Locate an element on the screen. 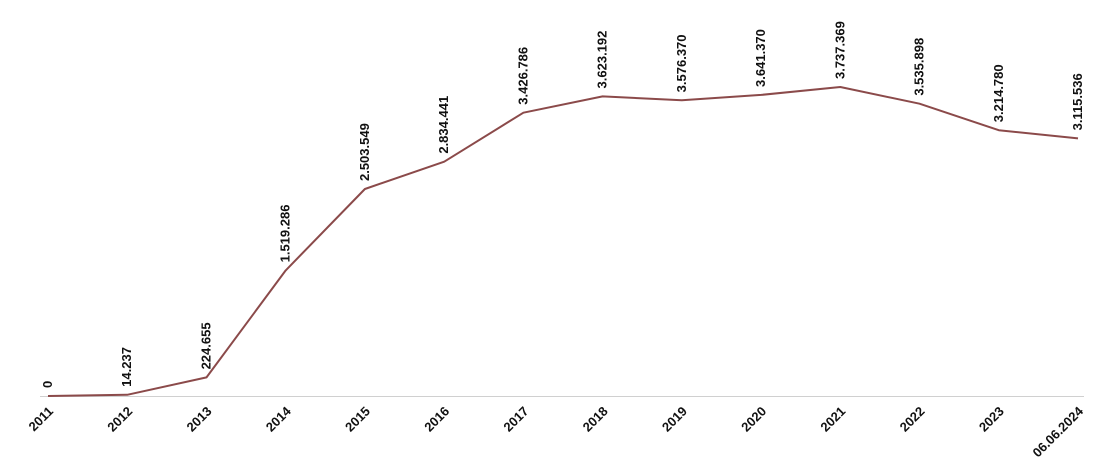 The image size is (1105, 466). x-tick-label: 2017 is located at coordinates (515, 419).